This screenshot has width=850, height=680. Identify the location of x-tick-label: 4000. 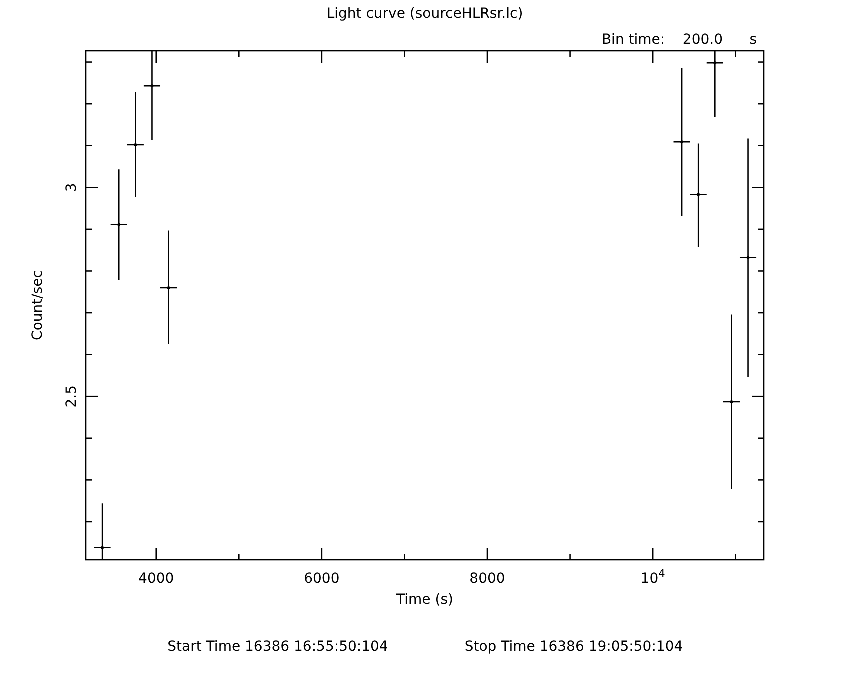
(156, 579).